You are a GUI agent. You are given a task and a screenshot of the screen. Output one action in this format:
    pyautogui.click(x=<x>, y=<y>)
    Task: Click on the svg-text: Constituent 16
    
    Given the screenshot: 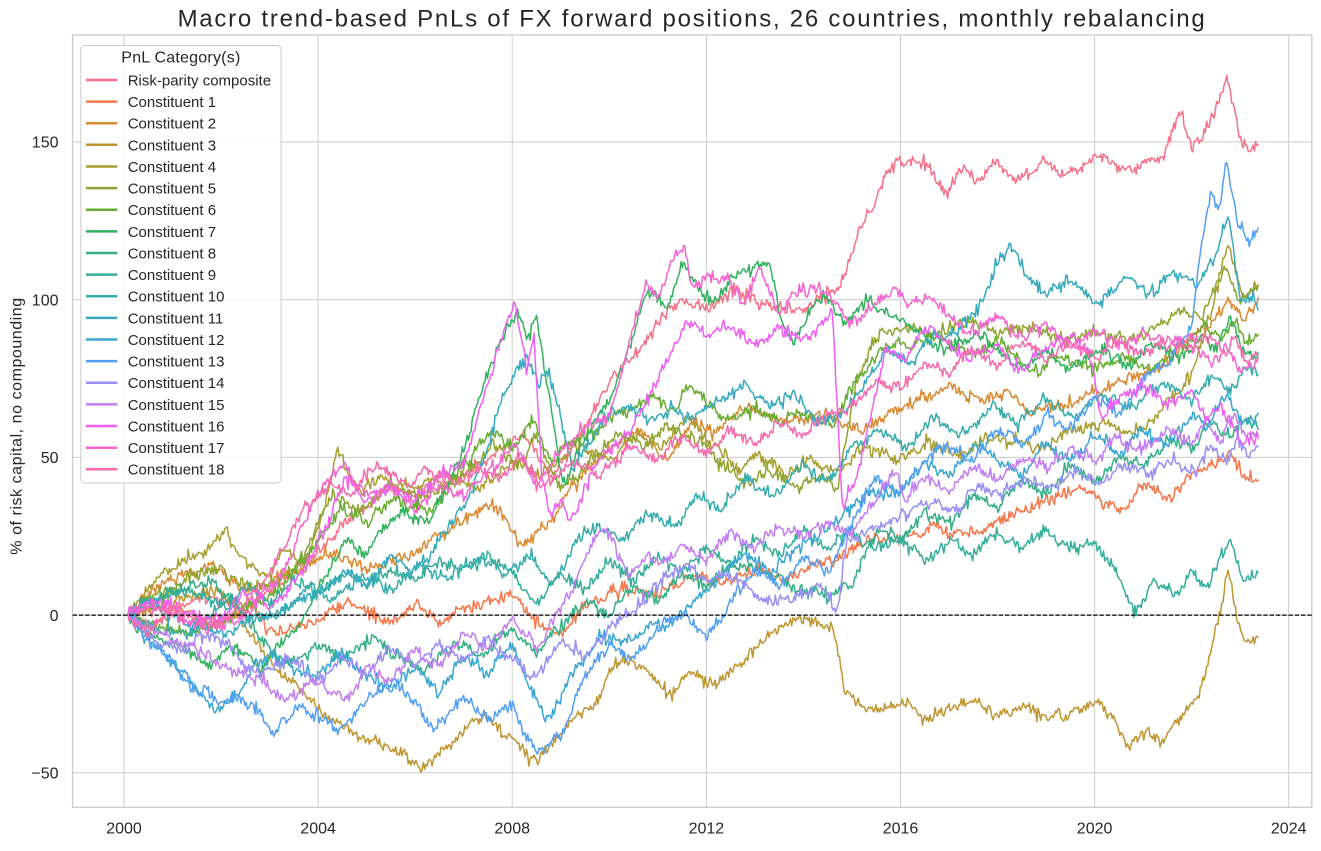 What is the action you would take?
    pyautogui.click(x=176, y=427)
    